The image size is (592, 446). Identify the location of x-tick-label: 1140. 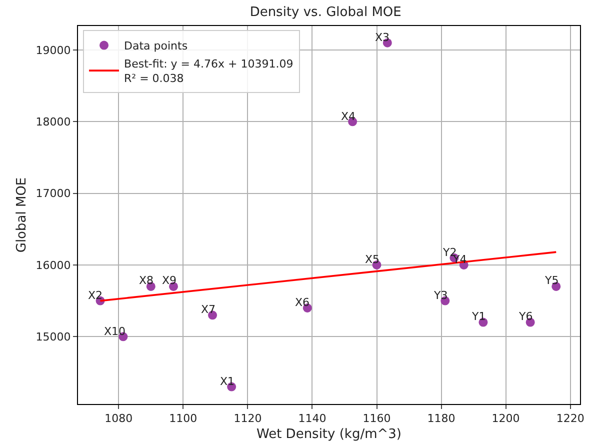
(312, 419).